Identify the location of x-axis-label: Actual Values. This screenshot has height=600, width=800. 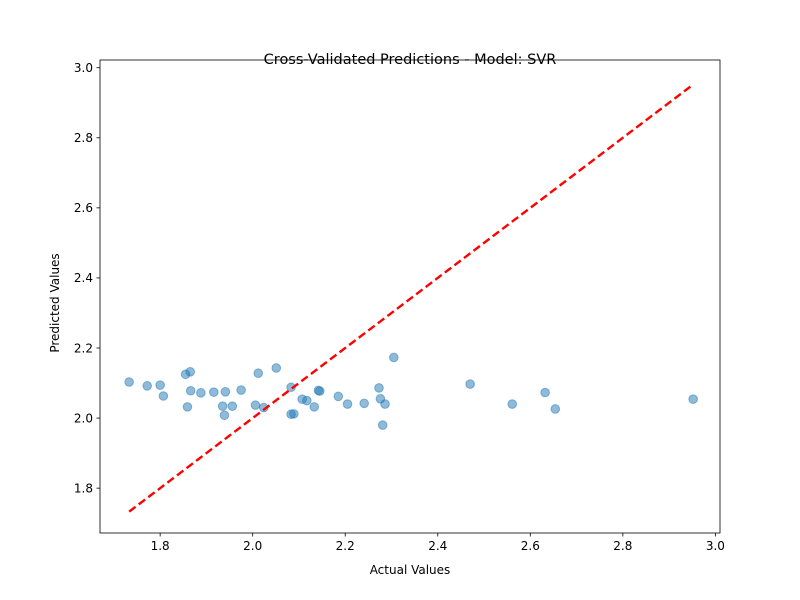
(410, 570).